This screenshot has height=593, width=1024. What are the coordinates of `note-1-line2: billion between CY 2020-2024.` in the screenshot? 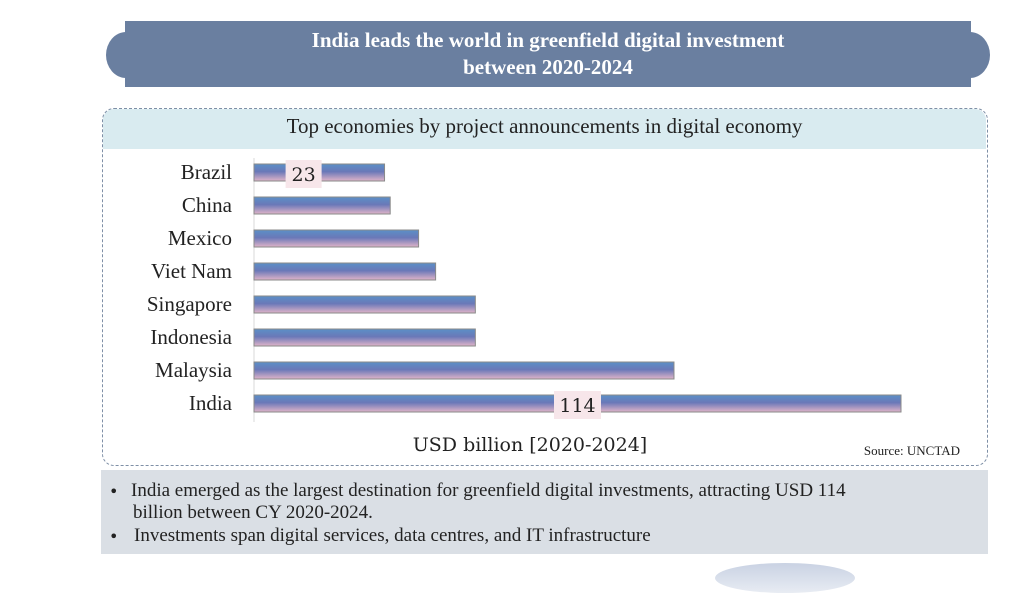 It's located at (253, 512).